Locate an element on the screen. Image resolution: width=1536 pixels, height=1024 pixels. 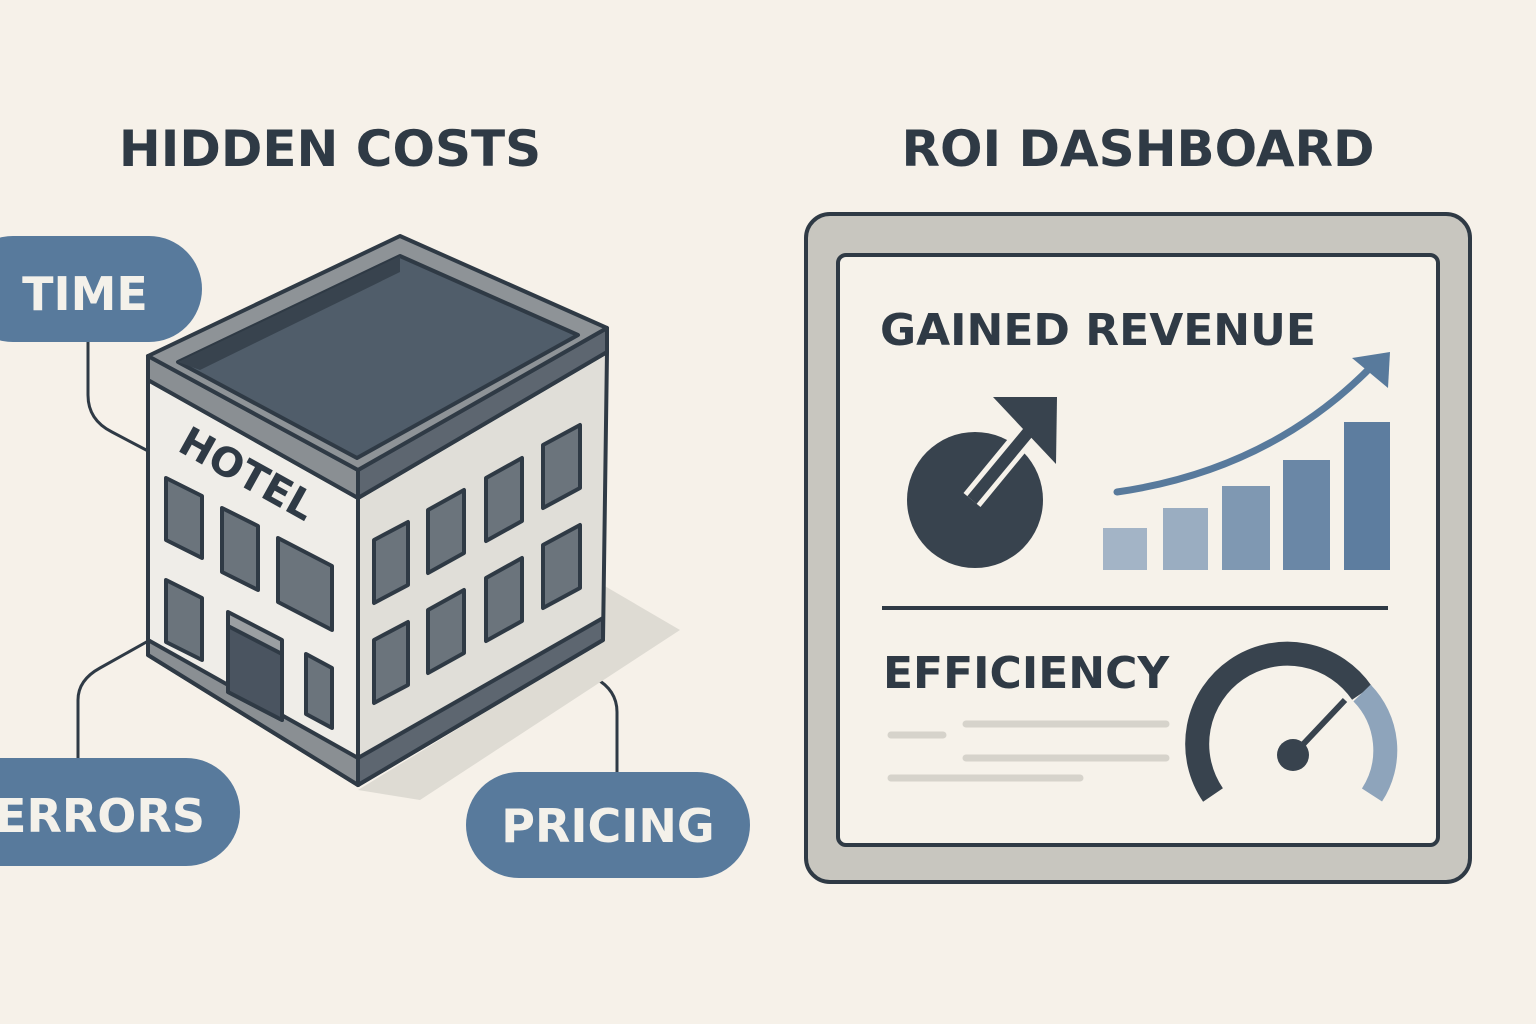
tag-errors-label: ERRORS is located at coordinates (102, 816).